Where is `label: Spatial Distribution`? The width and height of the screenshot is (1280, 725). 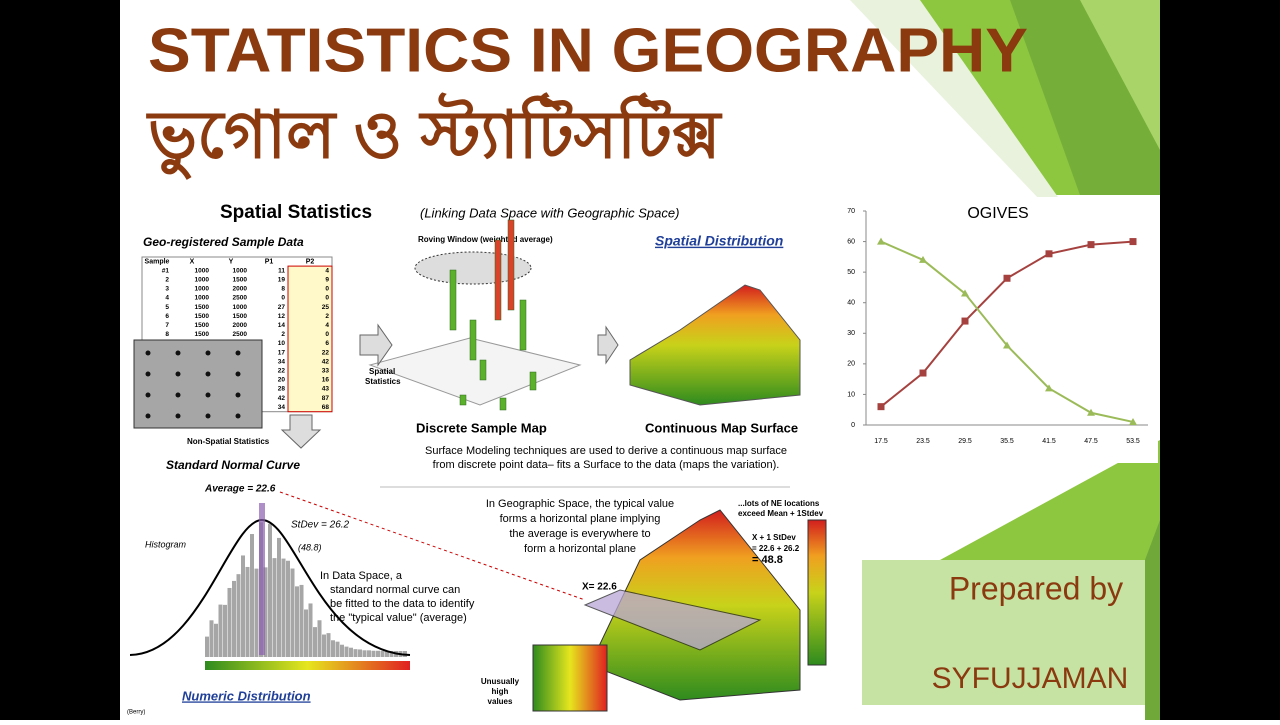
label: Spatial Distribution is located at coordinates (719, 241).